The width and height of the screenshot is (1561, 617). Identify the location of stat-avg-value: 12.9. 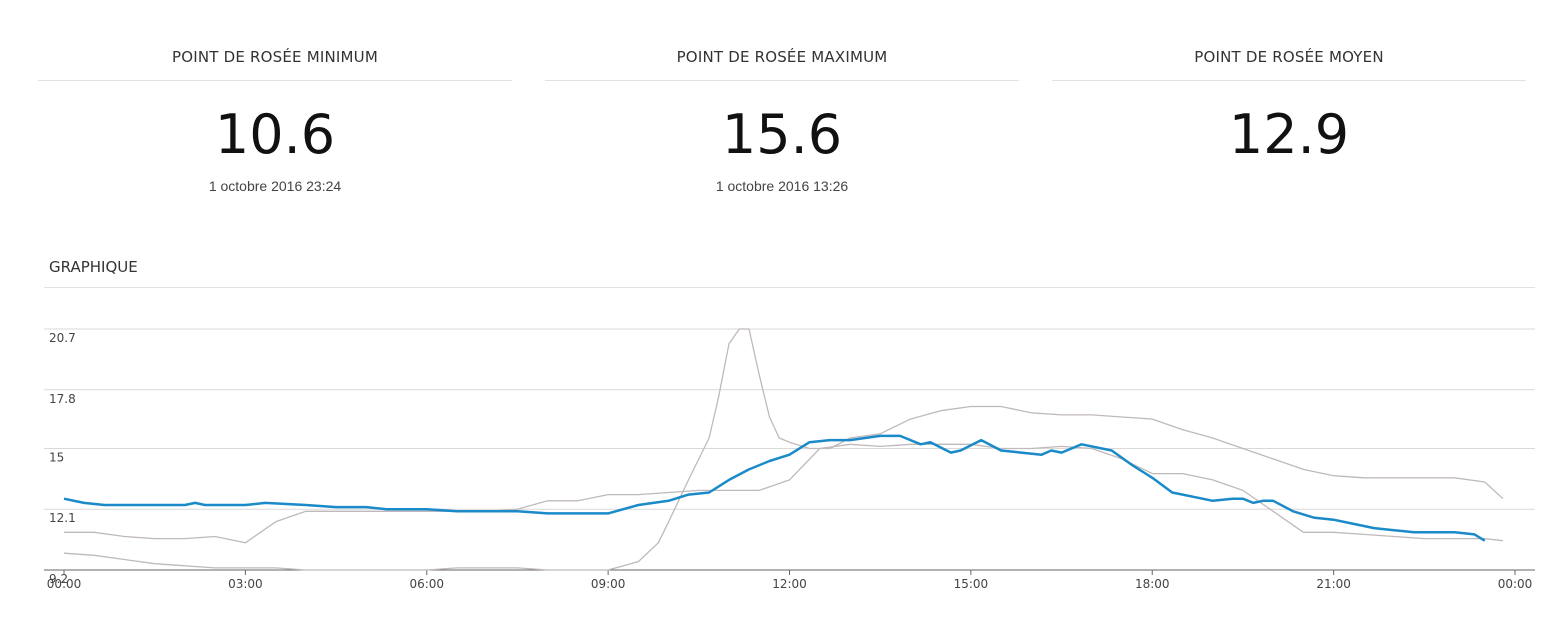
(1289, 134).